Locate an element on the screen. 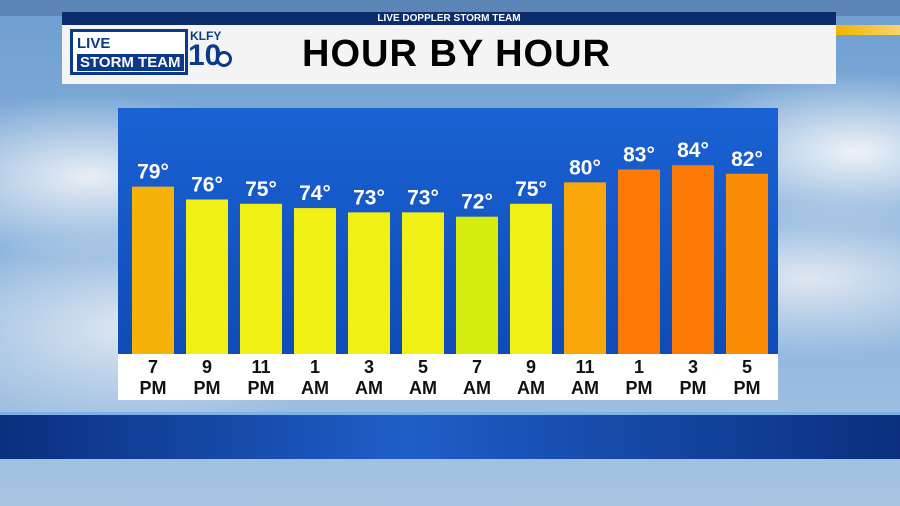  banner-label: LIVE DOPPLER STORM TEAM is located at coordinates (449, 18).